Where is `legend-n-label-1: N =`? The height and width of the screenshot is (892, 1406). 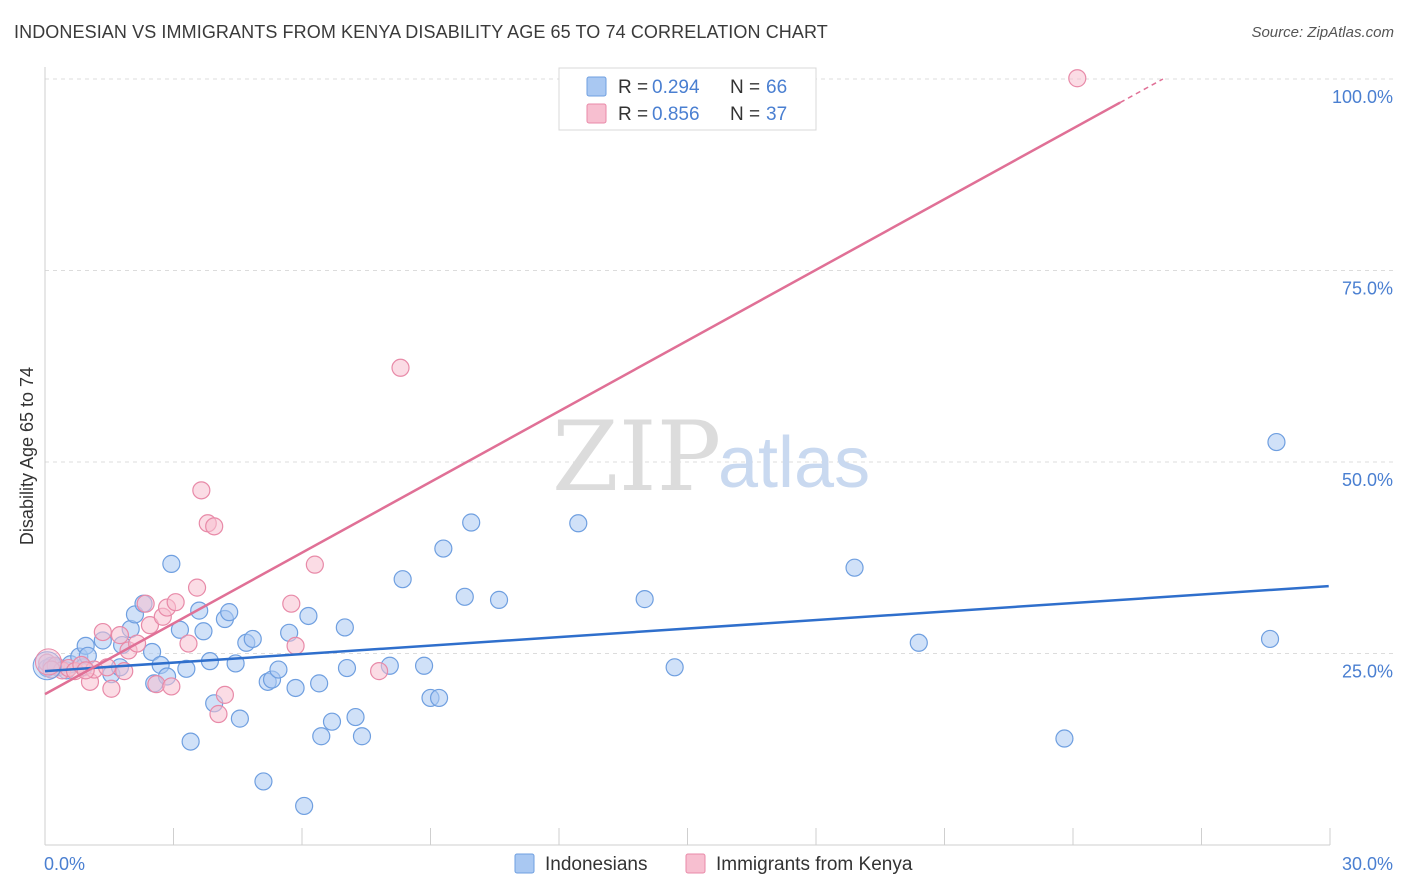
legend-n-label-1: N = is located at coordinates (745, 87).